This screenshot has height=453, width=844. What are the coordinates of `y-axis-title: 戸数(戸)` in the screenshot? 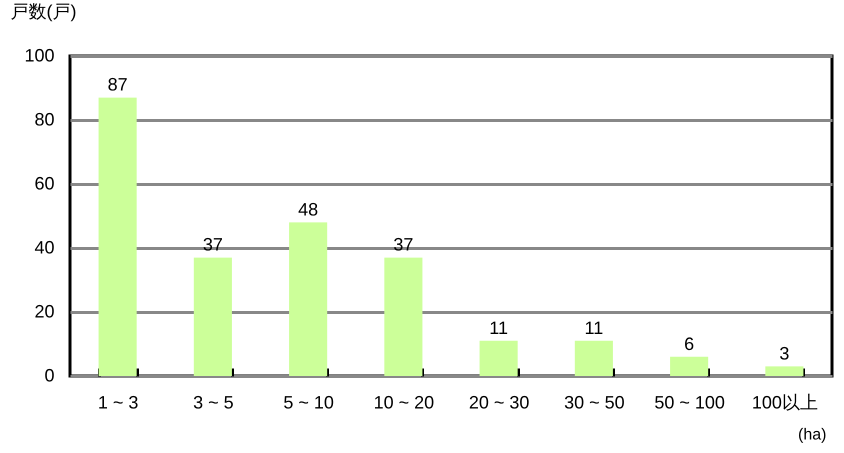 It's located at (43, 12).